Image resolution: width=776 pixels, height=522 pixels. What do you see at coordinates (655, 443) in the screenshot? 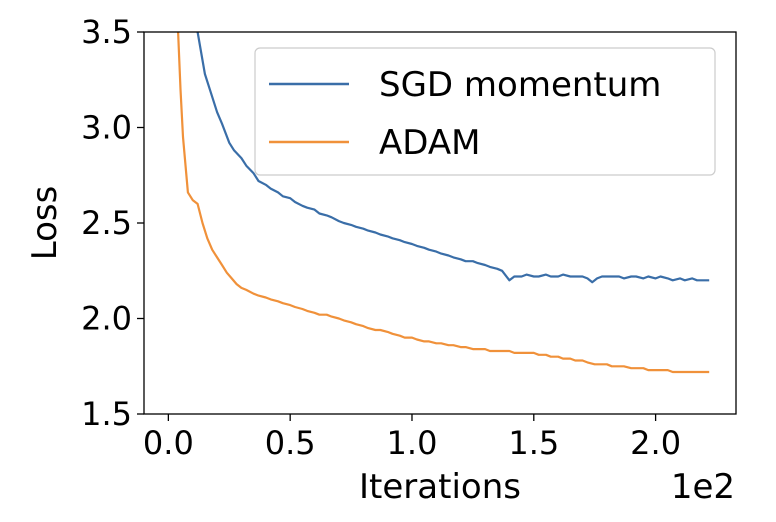
I see `x-tick-label: 2.0` at bounding box center [655, 443].